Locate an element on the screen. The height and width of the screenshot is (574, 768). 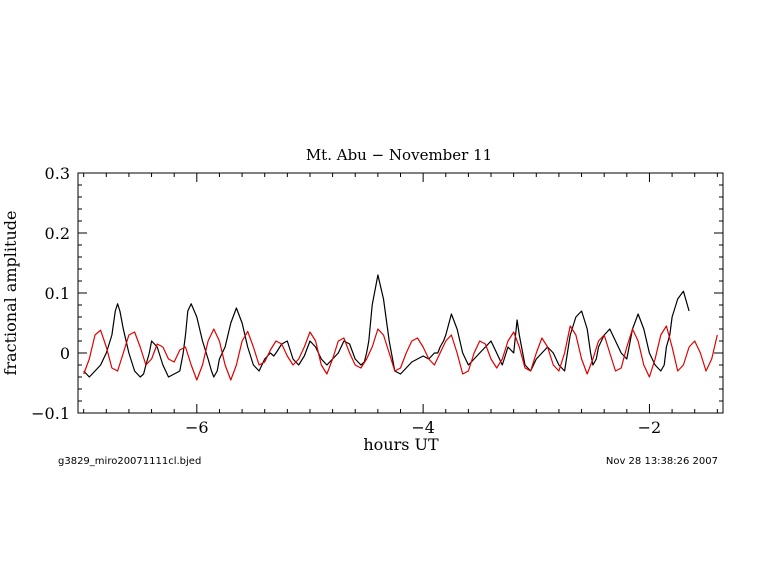
x-tick-label: −6 is located at coordinates (197, 427).